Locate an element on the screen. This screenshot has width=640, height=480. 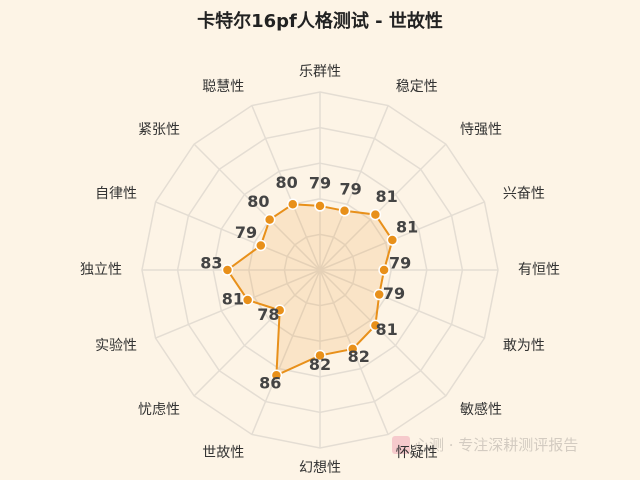
watermark-icon is located at coordinates (401, 445).